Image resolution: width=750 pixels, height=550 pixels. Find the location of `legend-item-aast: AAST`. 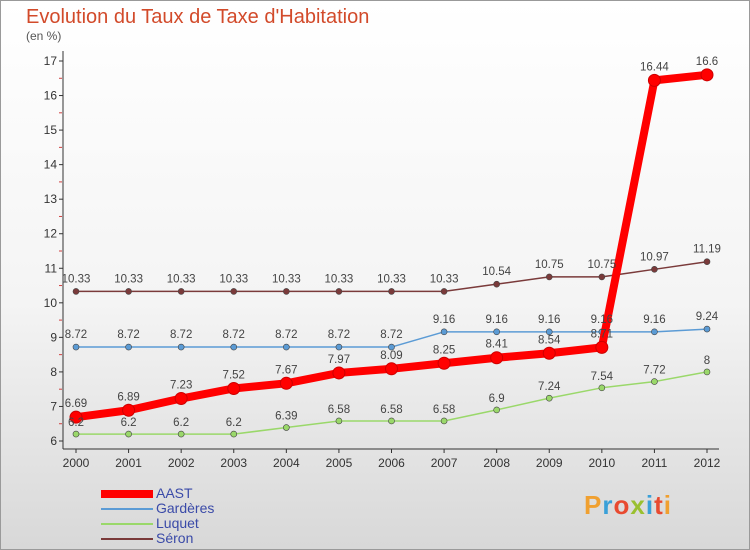

legend-item-aast: AAST is located at coordinates (201, 493).